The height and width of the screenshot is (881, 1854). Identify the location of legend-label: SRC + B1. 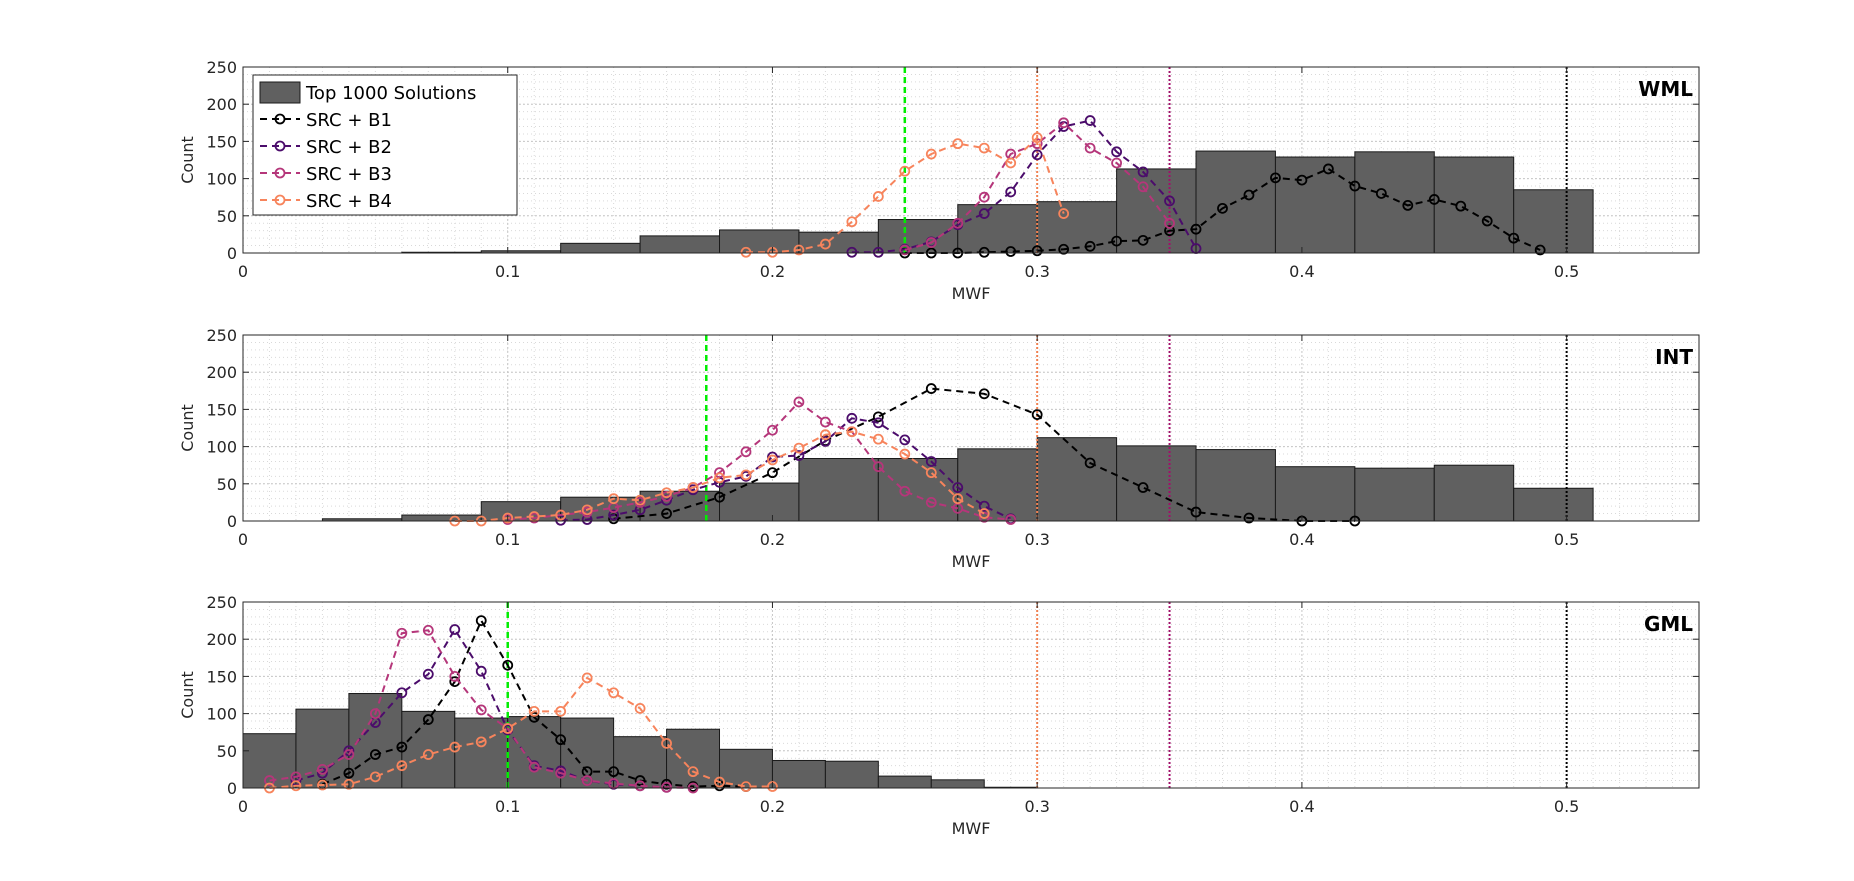
(349, 120).